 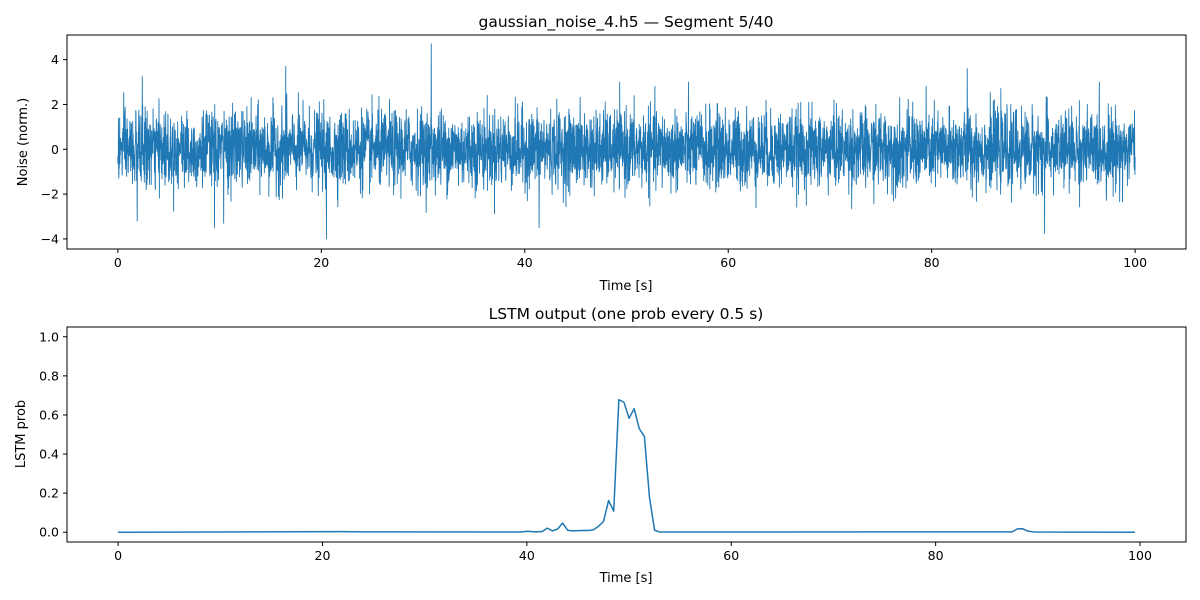 What do you see at coordinates (55, 104) in the screenshot?
I see `y-tick-label: 2` at bounding box center [55, 104].